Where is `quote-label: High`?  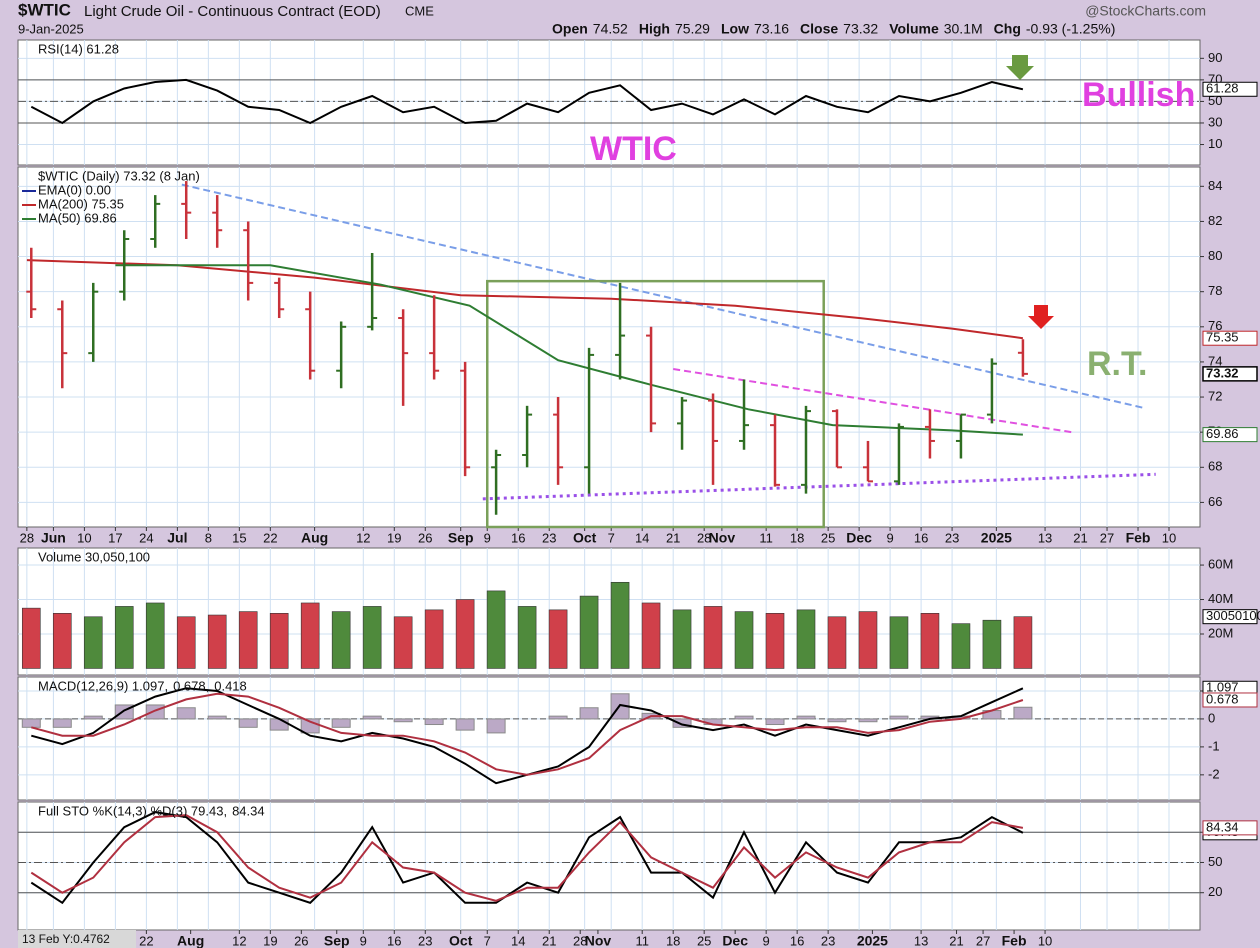 quote-label: High is located at coordinates (654, 29).